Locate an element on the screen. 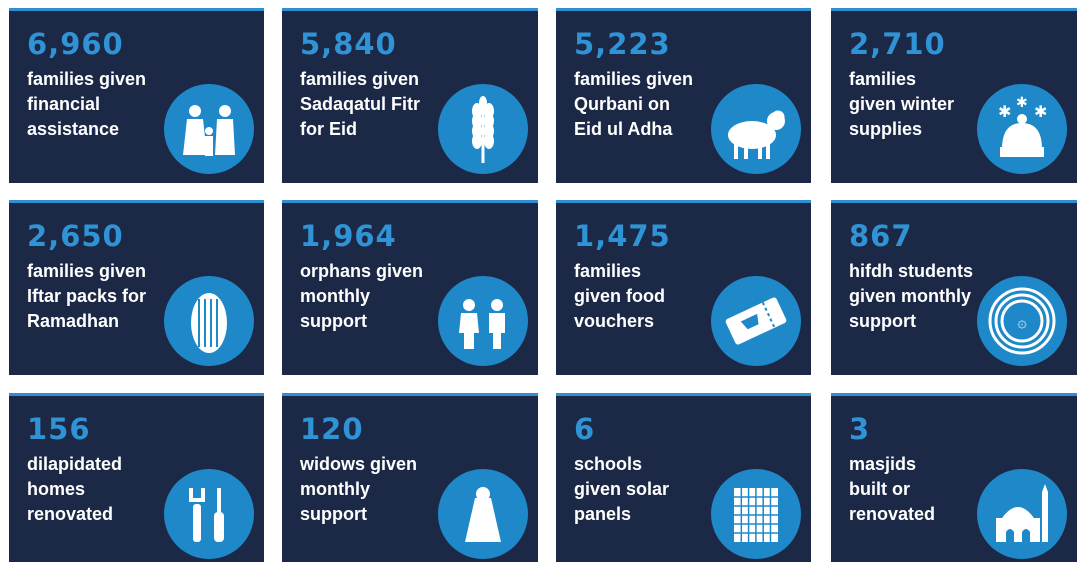 The height and width of the screenshot is (562, 1077). stat-label: families given Qurbani on Eid ul Adha is located at coordinates (633, 104).